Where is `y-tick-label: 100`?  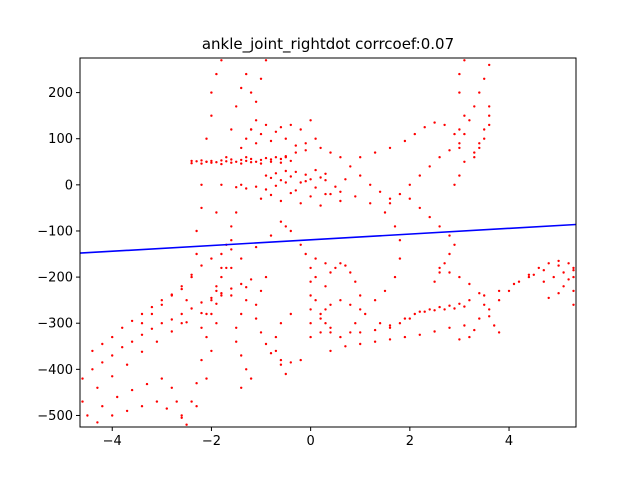 y-tick-label: 100 is located at coordinates (60, 139).